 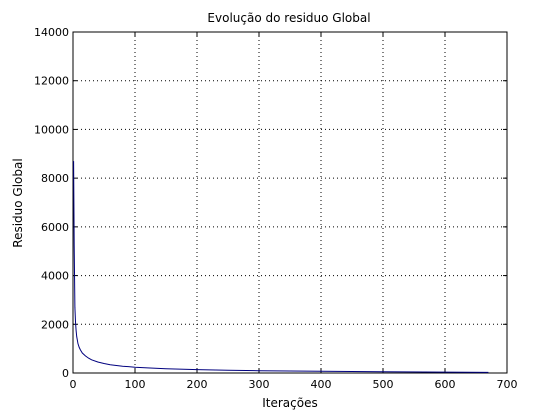 I want to click on y-tick-labels: 0 2000 4000 6000 8000 10000 12000 14000, so click(x=51, y=203).